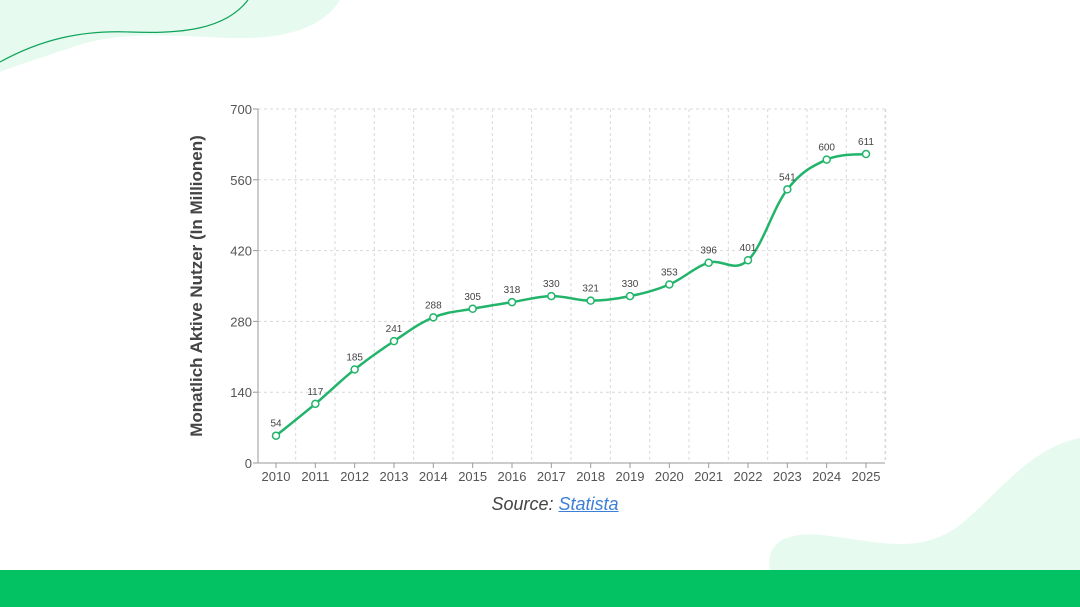 This screenshot has height=607, width=1080. Describe the element at coordinates (748, 476) in the screenshot. I see `x-tick-label: 2022` at that location.